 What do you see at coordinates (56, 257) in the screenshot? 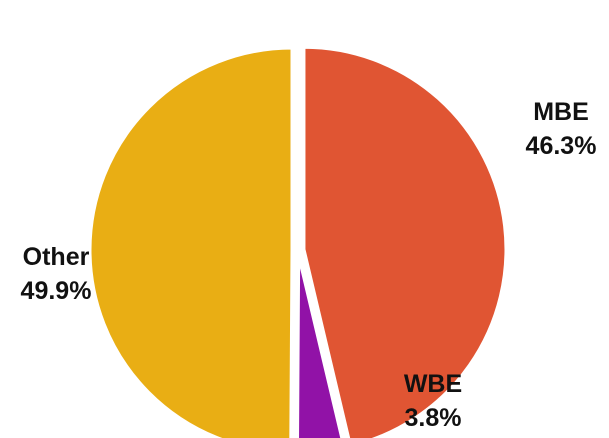
I see `slice-name-other: Other` at bounding box center [56, 257].